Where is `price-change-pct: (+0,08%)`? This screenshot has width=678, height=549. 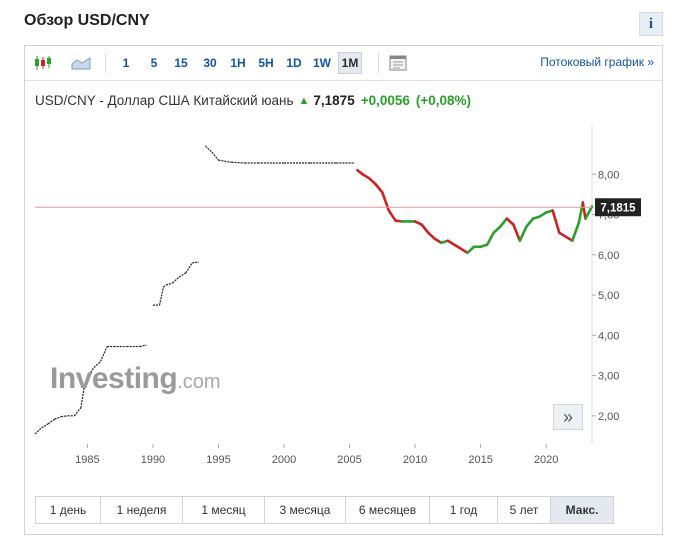 price-change-pct: (+0,08%) is located at coordinates (443, 100).